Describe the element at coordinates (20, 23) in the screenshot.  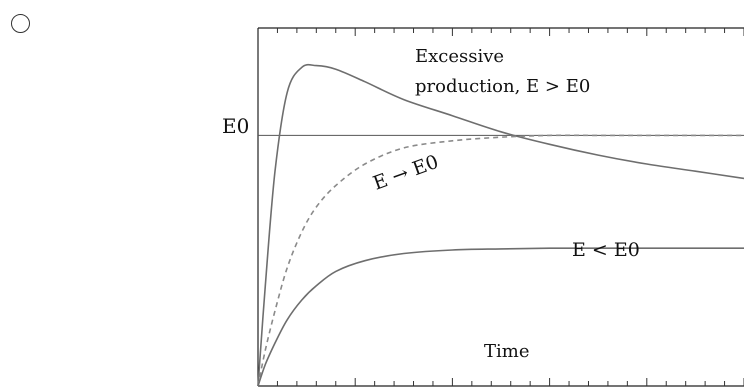
I see `option-radio-button` at that location.